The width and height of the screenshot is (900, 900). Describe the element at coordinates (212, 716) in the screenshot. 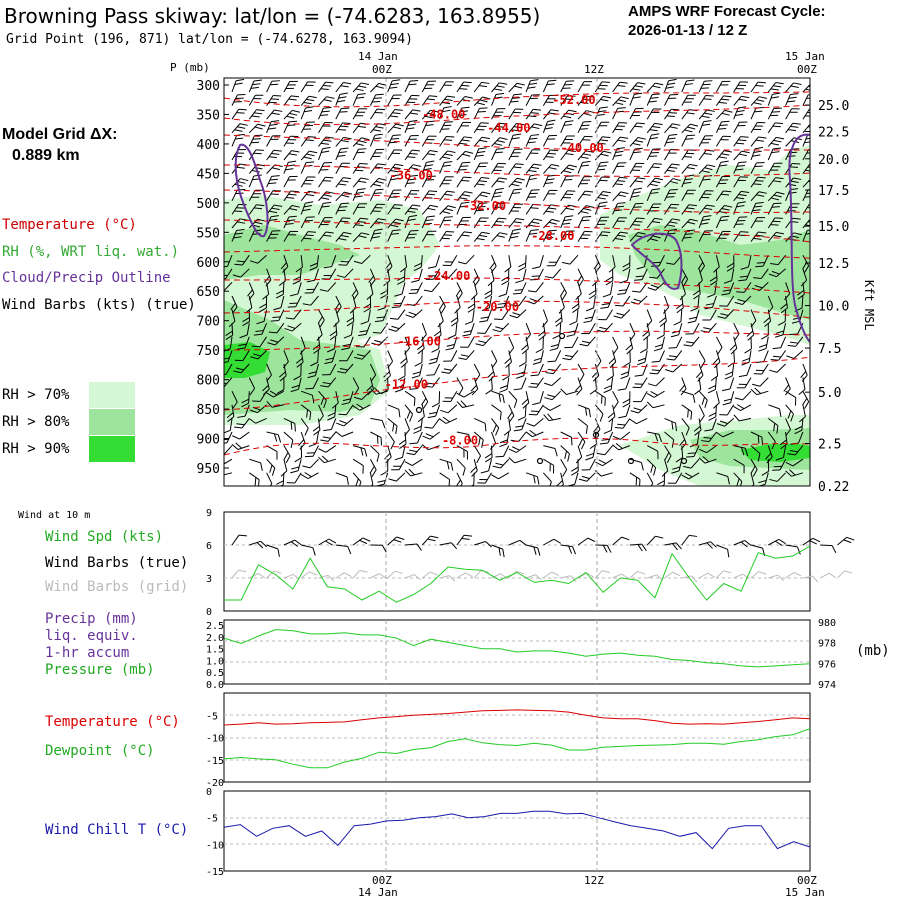

I see `panel-tick: -5` at that location.